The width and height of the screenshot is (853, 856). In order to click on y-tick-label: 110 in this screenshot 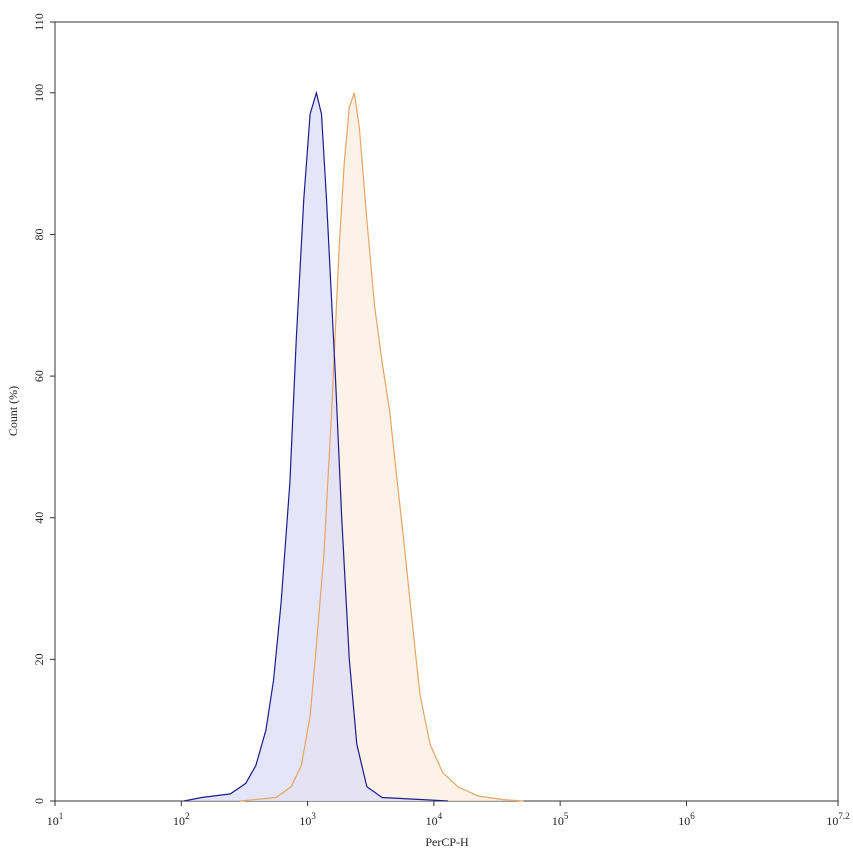, I will do `click(39, 22)`.